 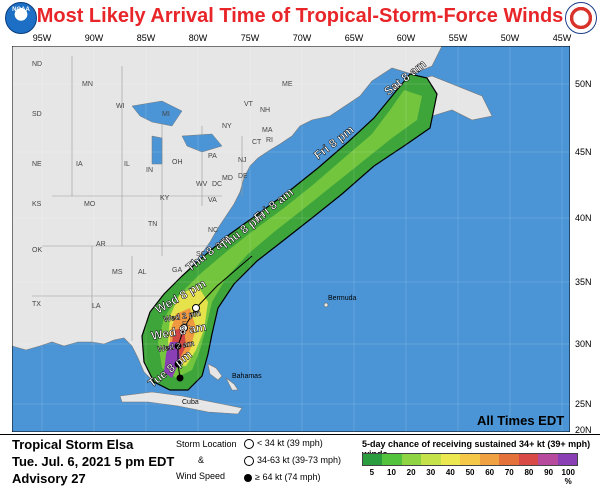 What do you see at coordinates (37, 204) in the screenshot?
I see `state-label: KS` at bounding box center [37, 204].